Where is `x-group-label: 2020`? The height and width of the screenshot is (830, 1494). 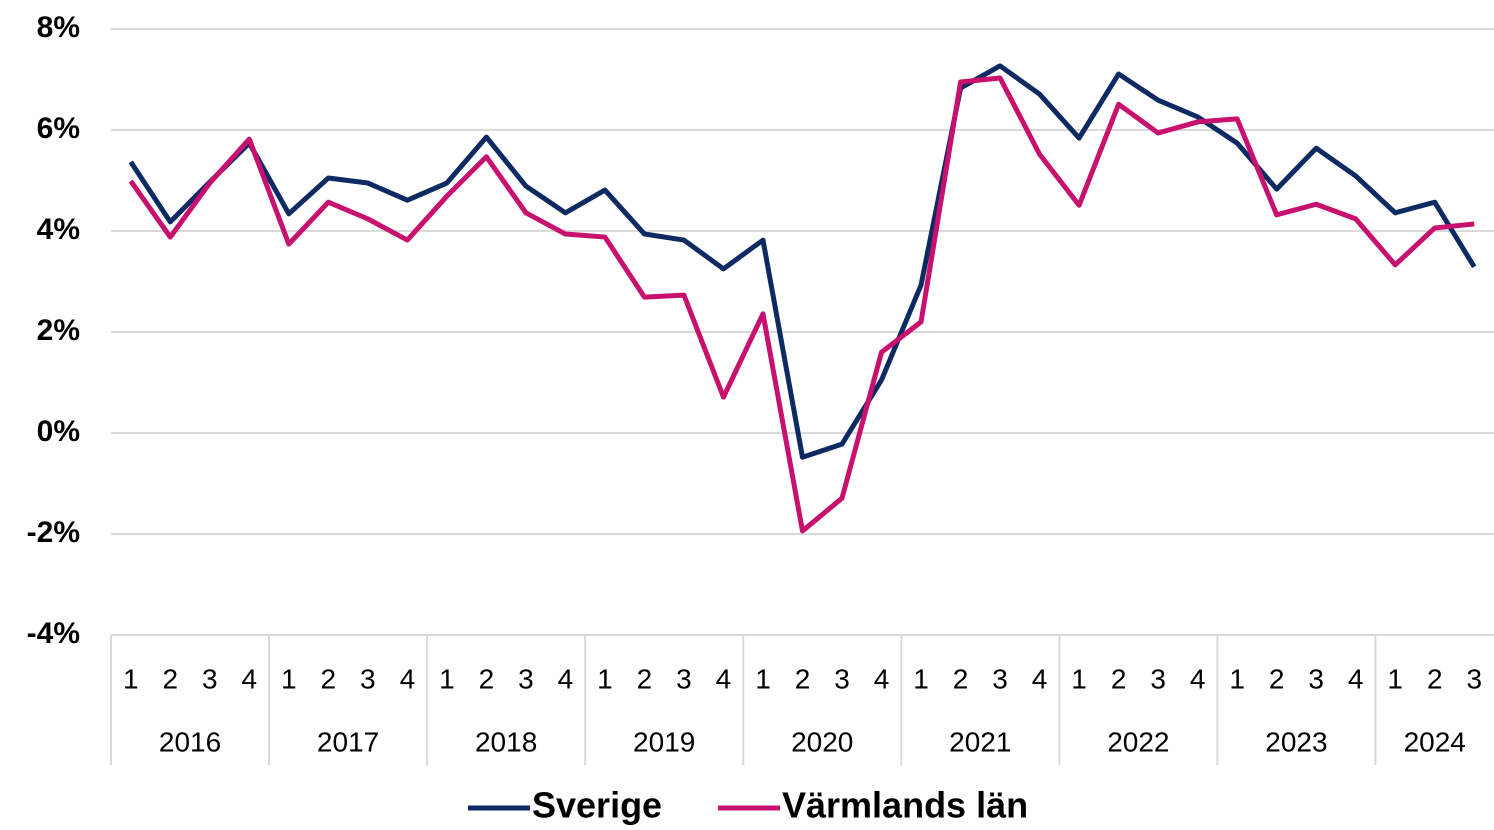
x-group-label: 2020 is located at coordinates (822, 741).